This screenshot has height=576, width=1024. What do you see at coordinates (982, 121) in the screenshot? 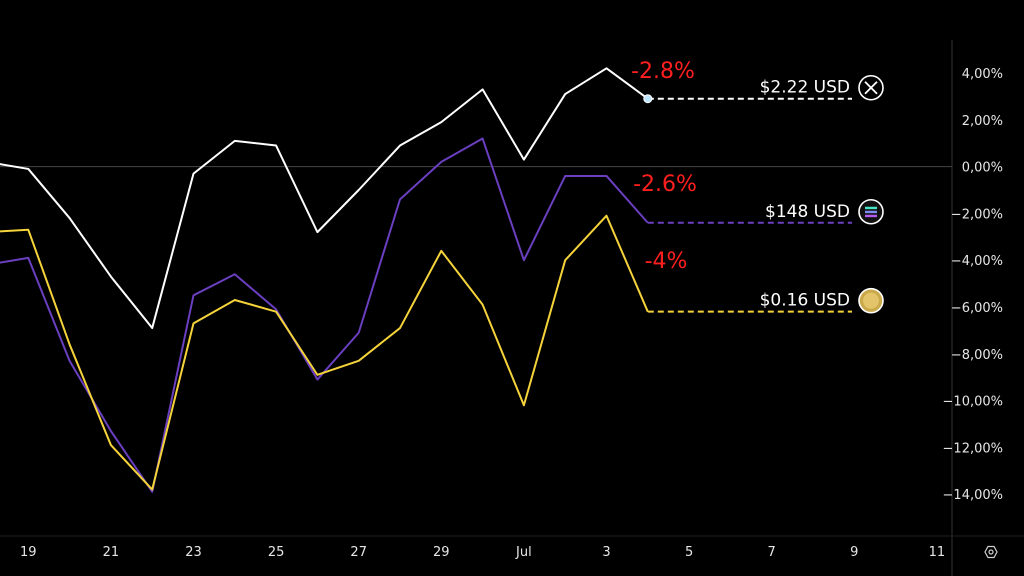
I see `y-tick-label: 2,00%` at bounding box center [982, 121].